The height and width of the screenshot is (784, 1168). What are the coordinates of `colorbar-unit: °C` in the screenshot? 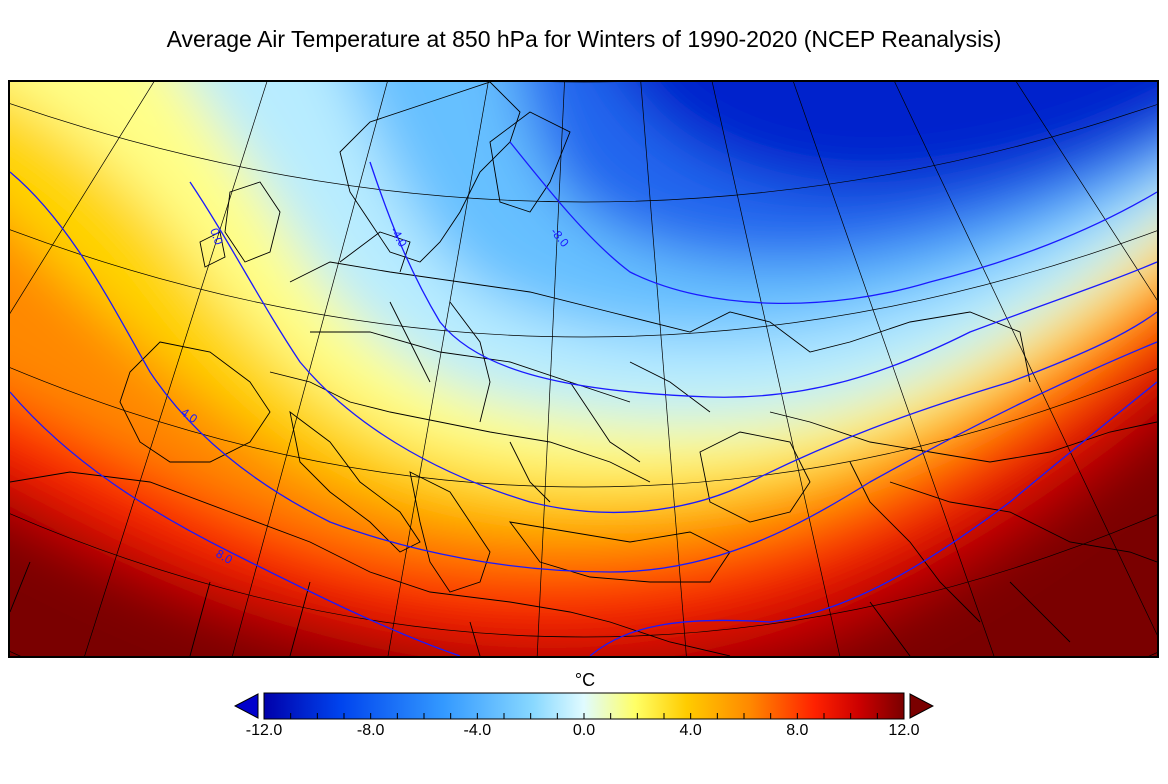 It's located at (585, 680).